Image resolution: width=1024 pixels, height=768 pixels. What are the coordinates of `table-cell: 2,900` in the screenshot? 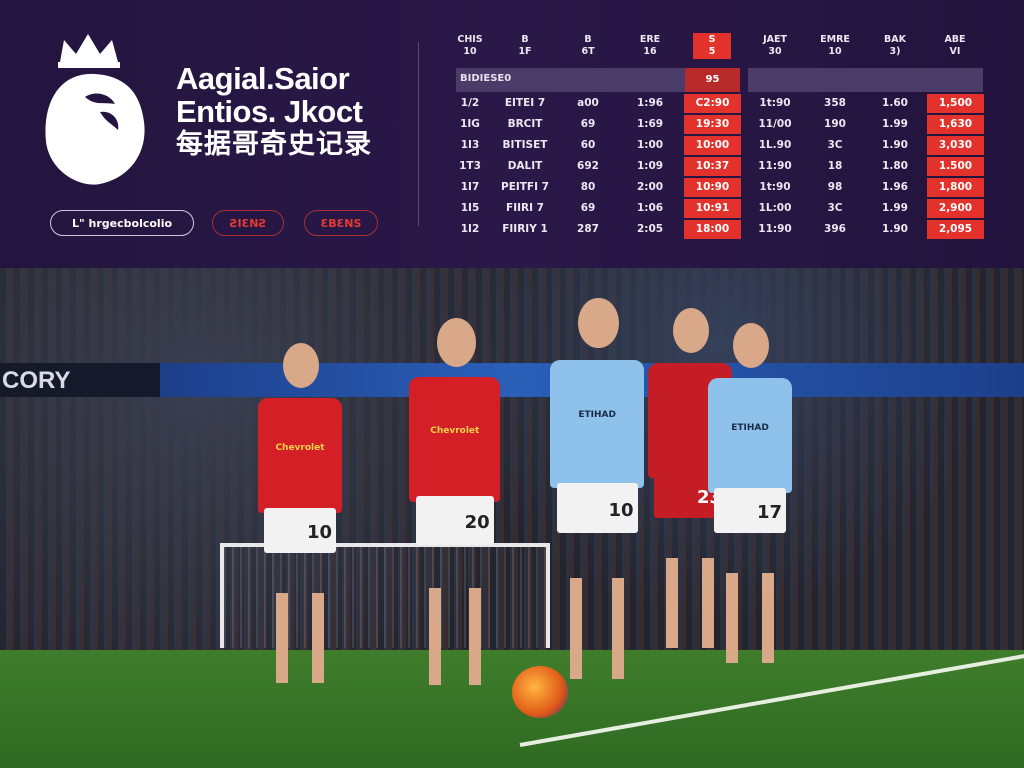 It's located at (955, 208).